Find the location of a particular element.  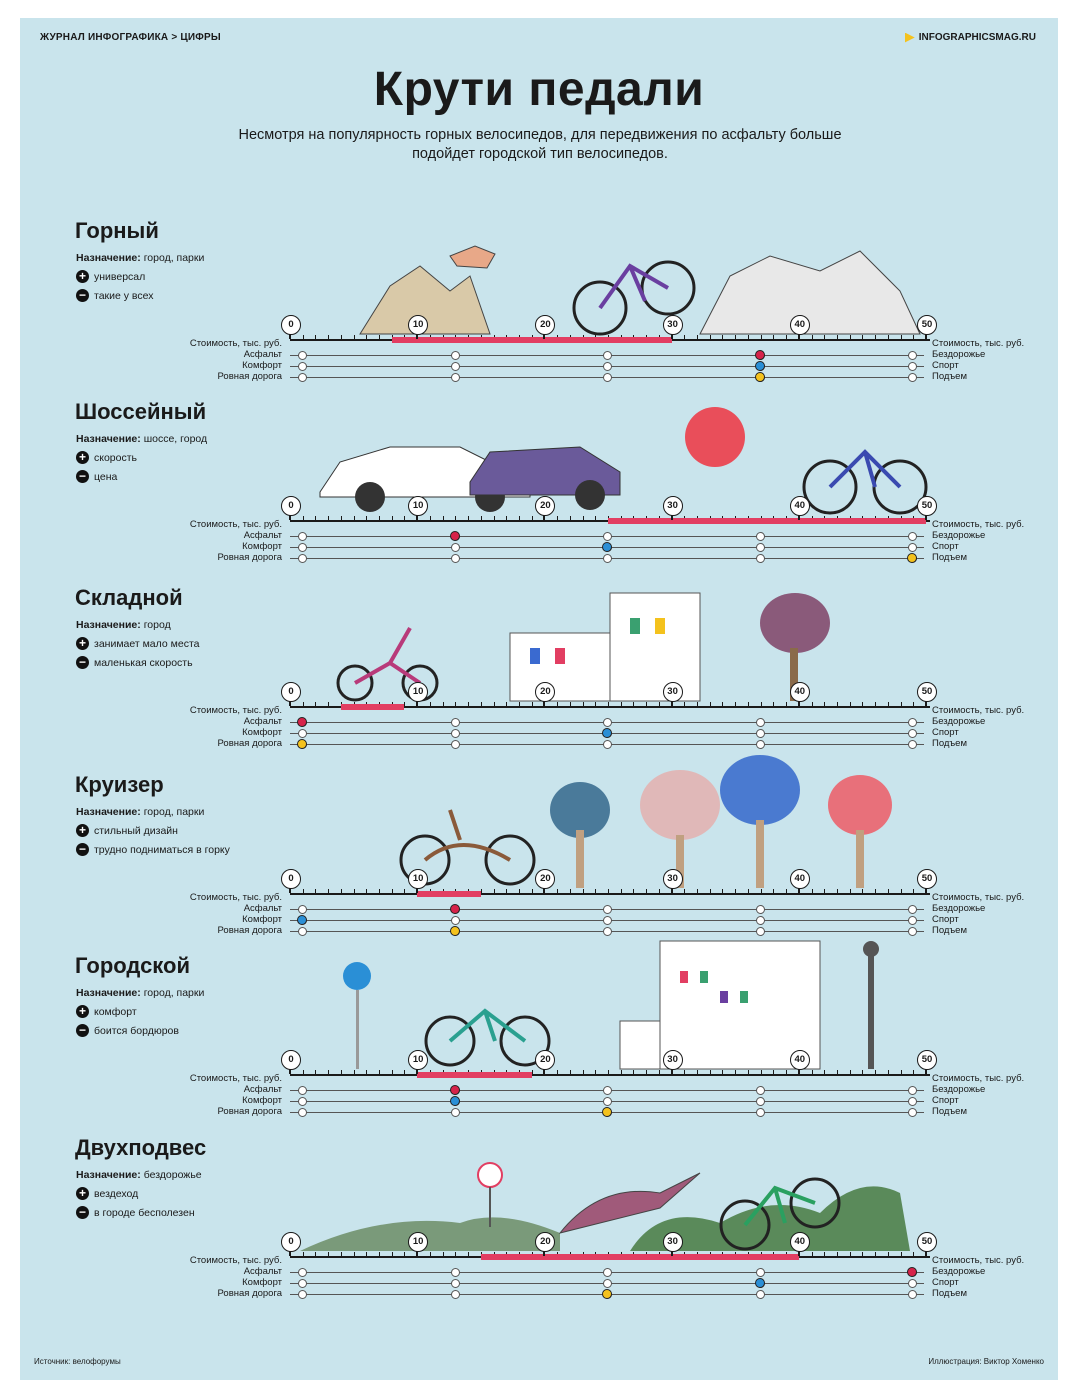

logo-icon is located at coordinates (909, 37).